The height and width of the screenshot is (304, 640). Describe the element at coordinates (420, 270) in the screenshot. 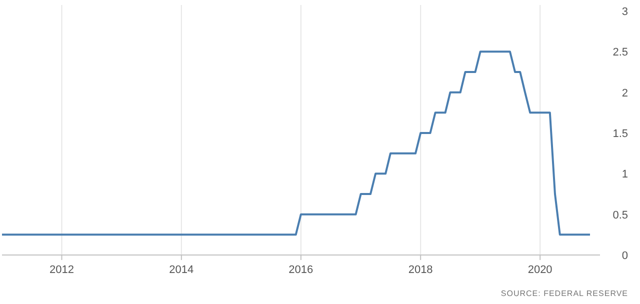

I see `x-tick-label: 2018` at that location.